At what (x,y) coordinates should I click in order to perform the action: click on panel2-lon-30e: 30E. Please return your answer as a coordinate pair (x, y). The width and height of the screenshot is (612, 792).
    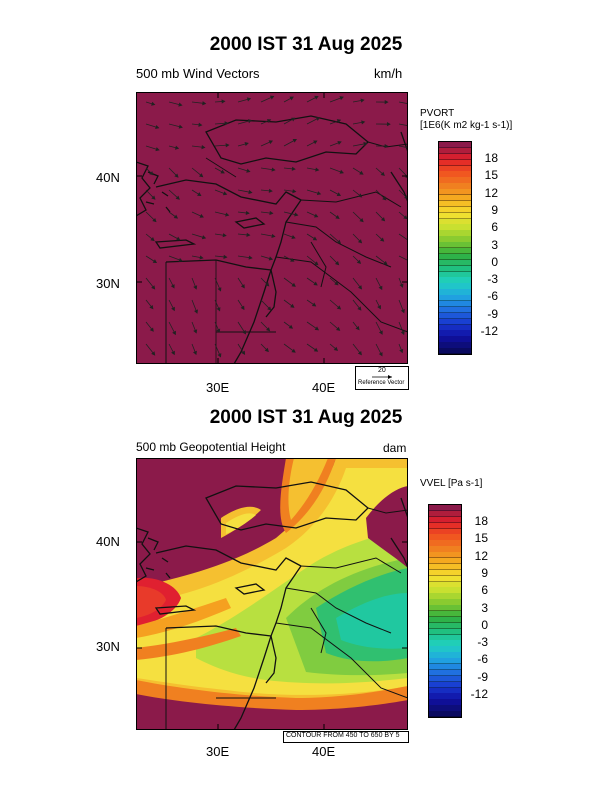
    Looking at the image, I should click on (218, 751).